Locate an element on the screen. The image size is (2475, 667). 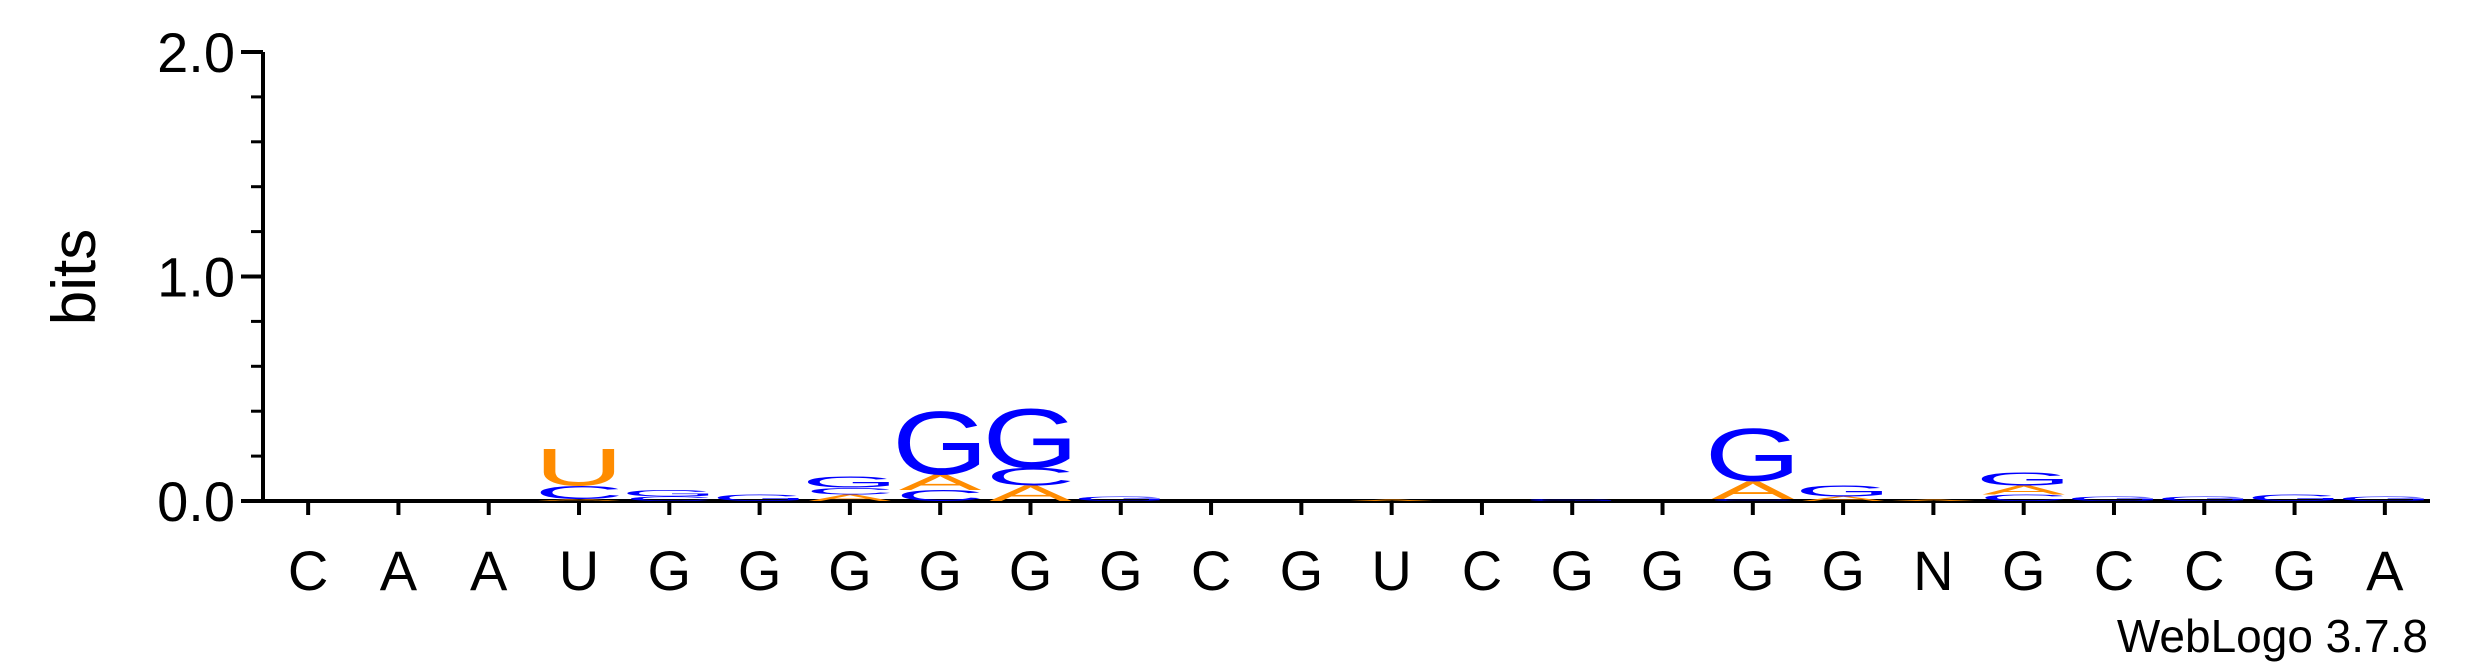
y-tick-label: 2.0 is located at coordinates (196, 52).